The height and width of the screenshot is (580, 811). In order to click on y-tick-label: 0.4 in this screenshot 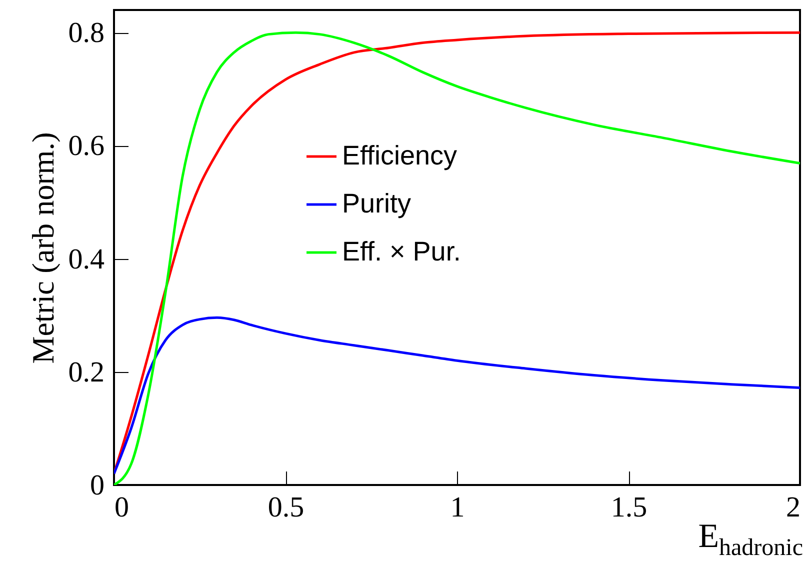, I will do `click(86, 259)`.